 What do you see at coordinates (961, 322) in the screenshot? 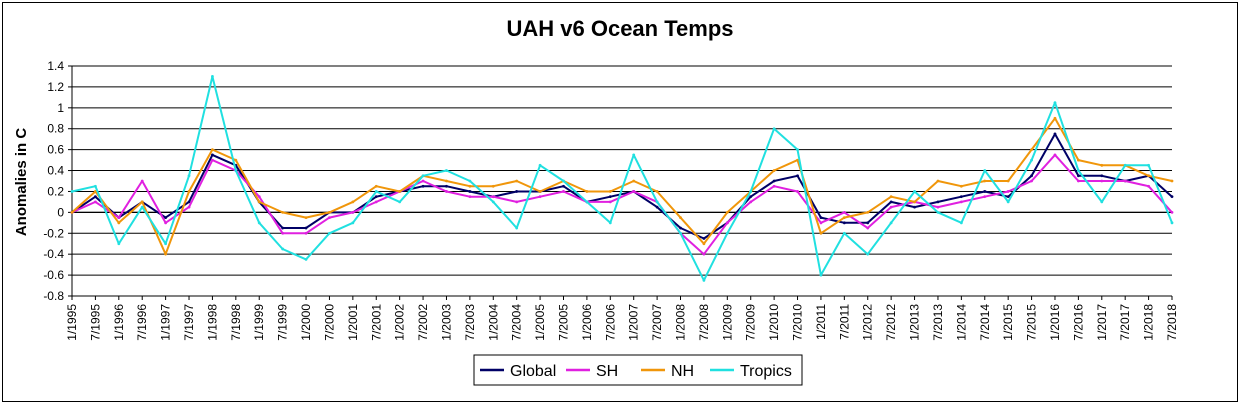
I see `x-tick-label: 1/2014` at bounding box center [961, 322].